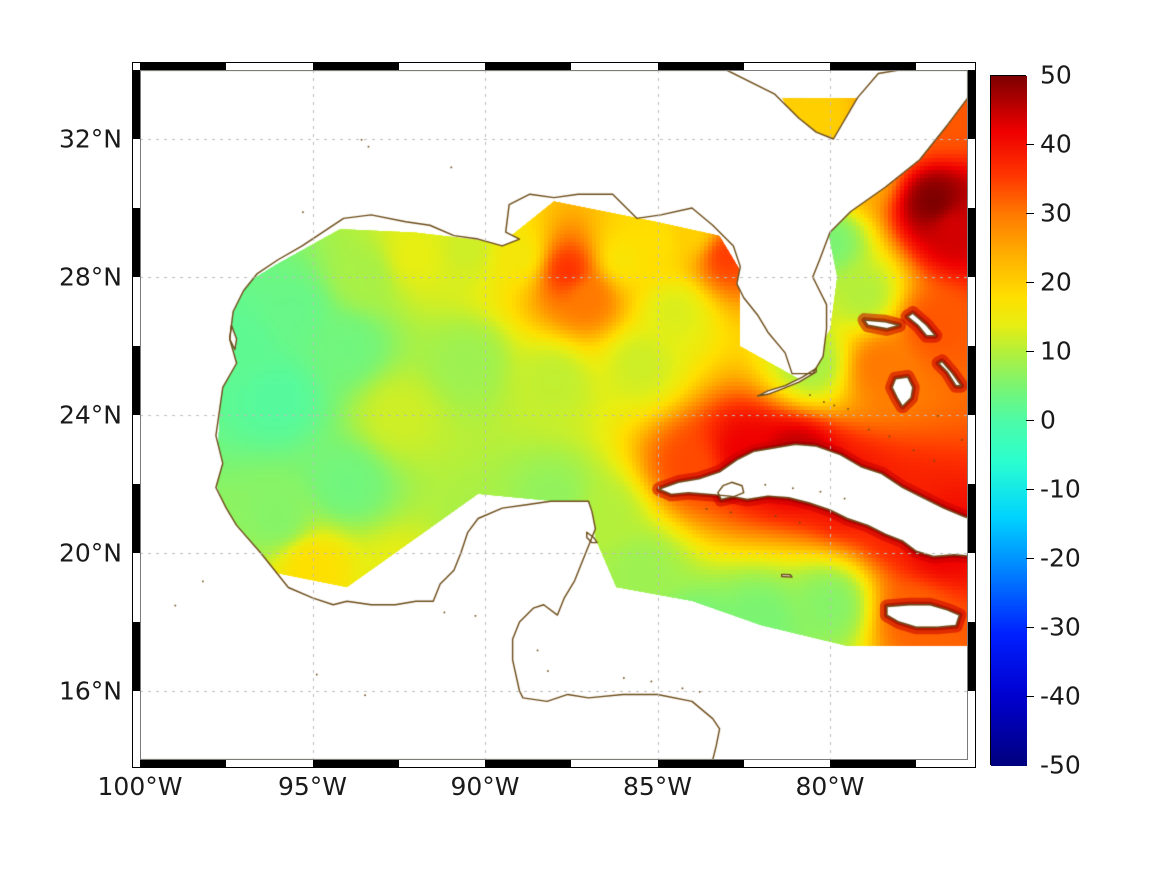  Describe the element at coordinates (90, 553) in the screenshot. I see `y-tick-label: 20°N` at that location.